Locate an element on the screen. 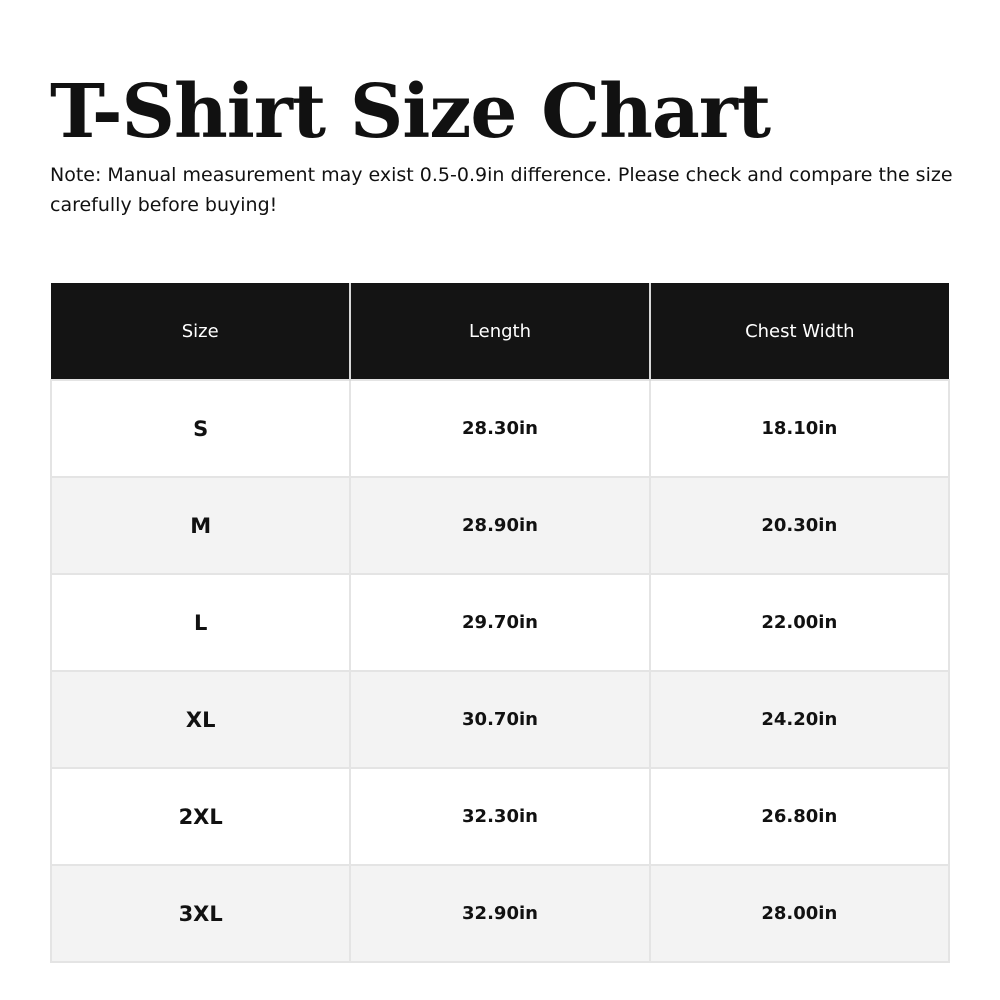 The height and width of the screenshot is (1000, 1000). cell-length: 32.30in is located at coordinates (500, 816).